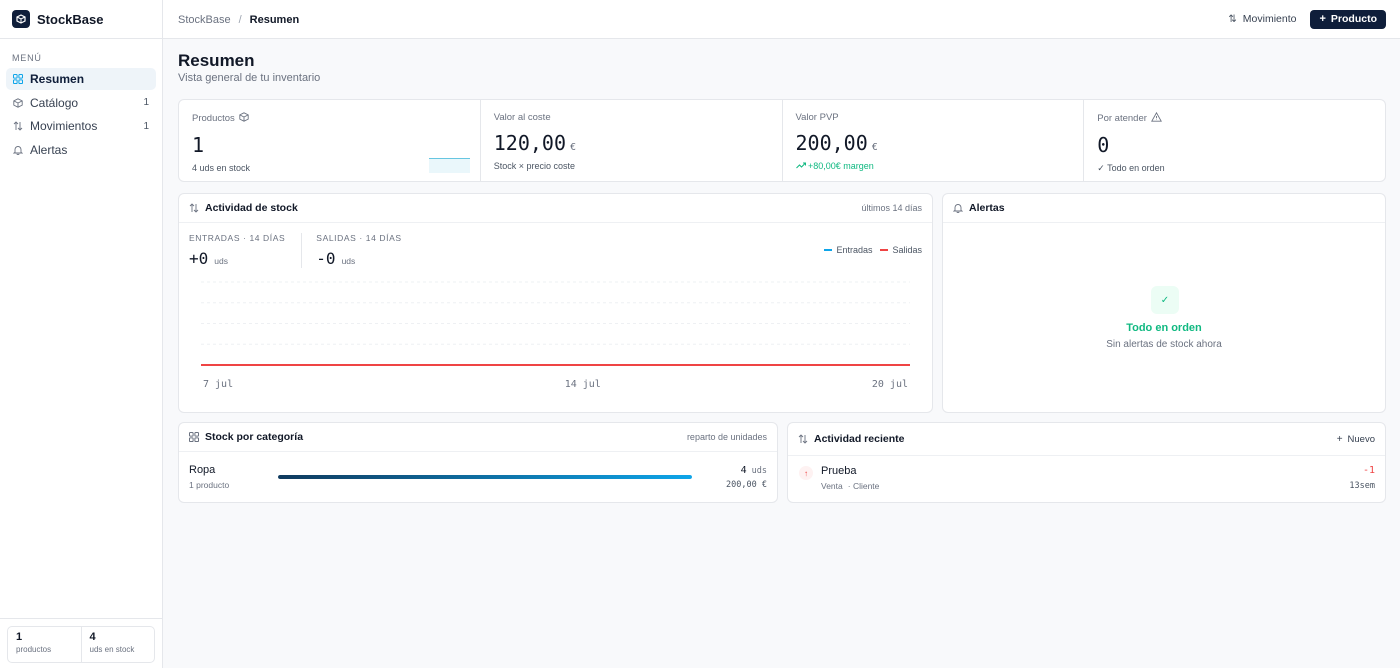 This screenshot has width=1400, height=668. Describe the element at coordinates (449, 165) in the screenshot. I see `sparkline` at that location.